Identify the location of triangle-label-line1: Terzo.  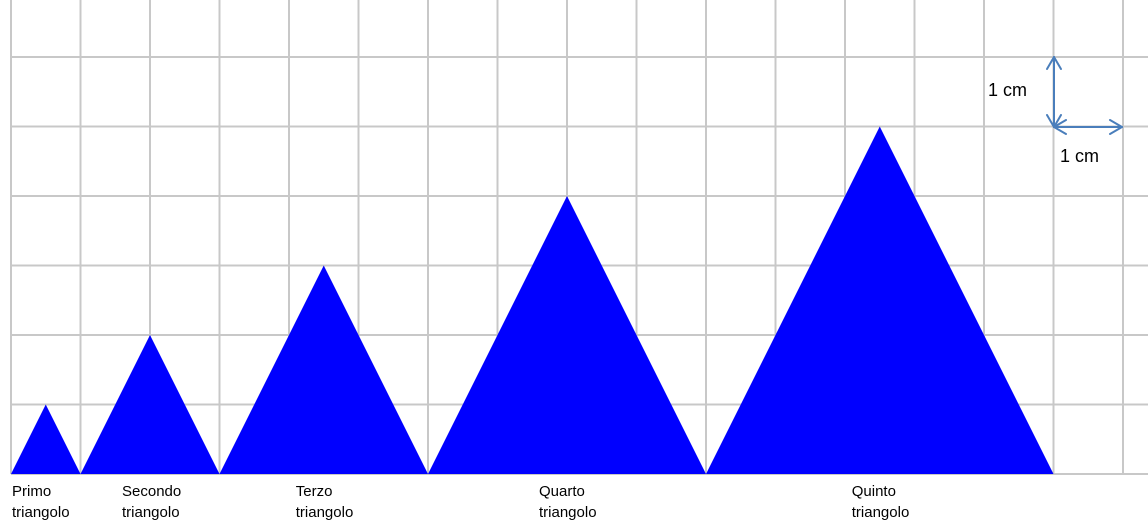
(314, 491).